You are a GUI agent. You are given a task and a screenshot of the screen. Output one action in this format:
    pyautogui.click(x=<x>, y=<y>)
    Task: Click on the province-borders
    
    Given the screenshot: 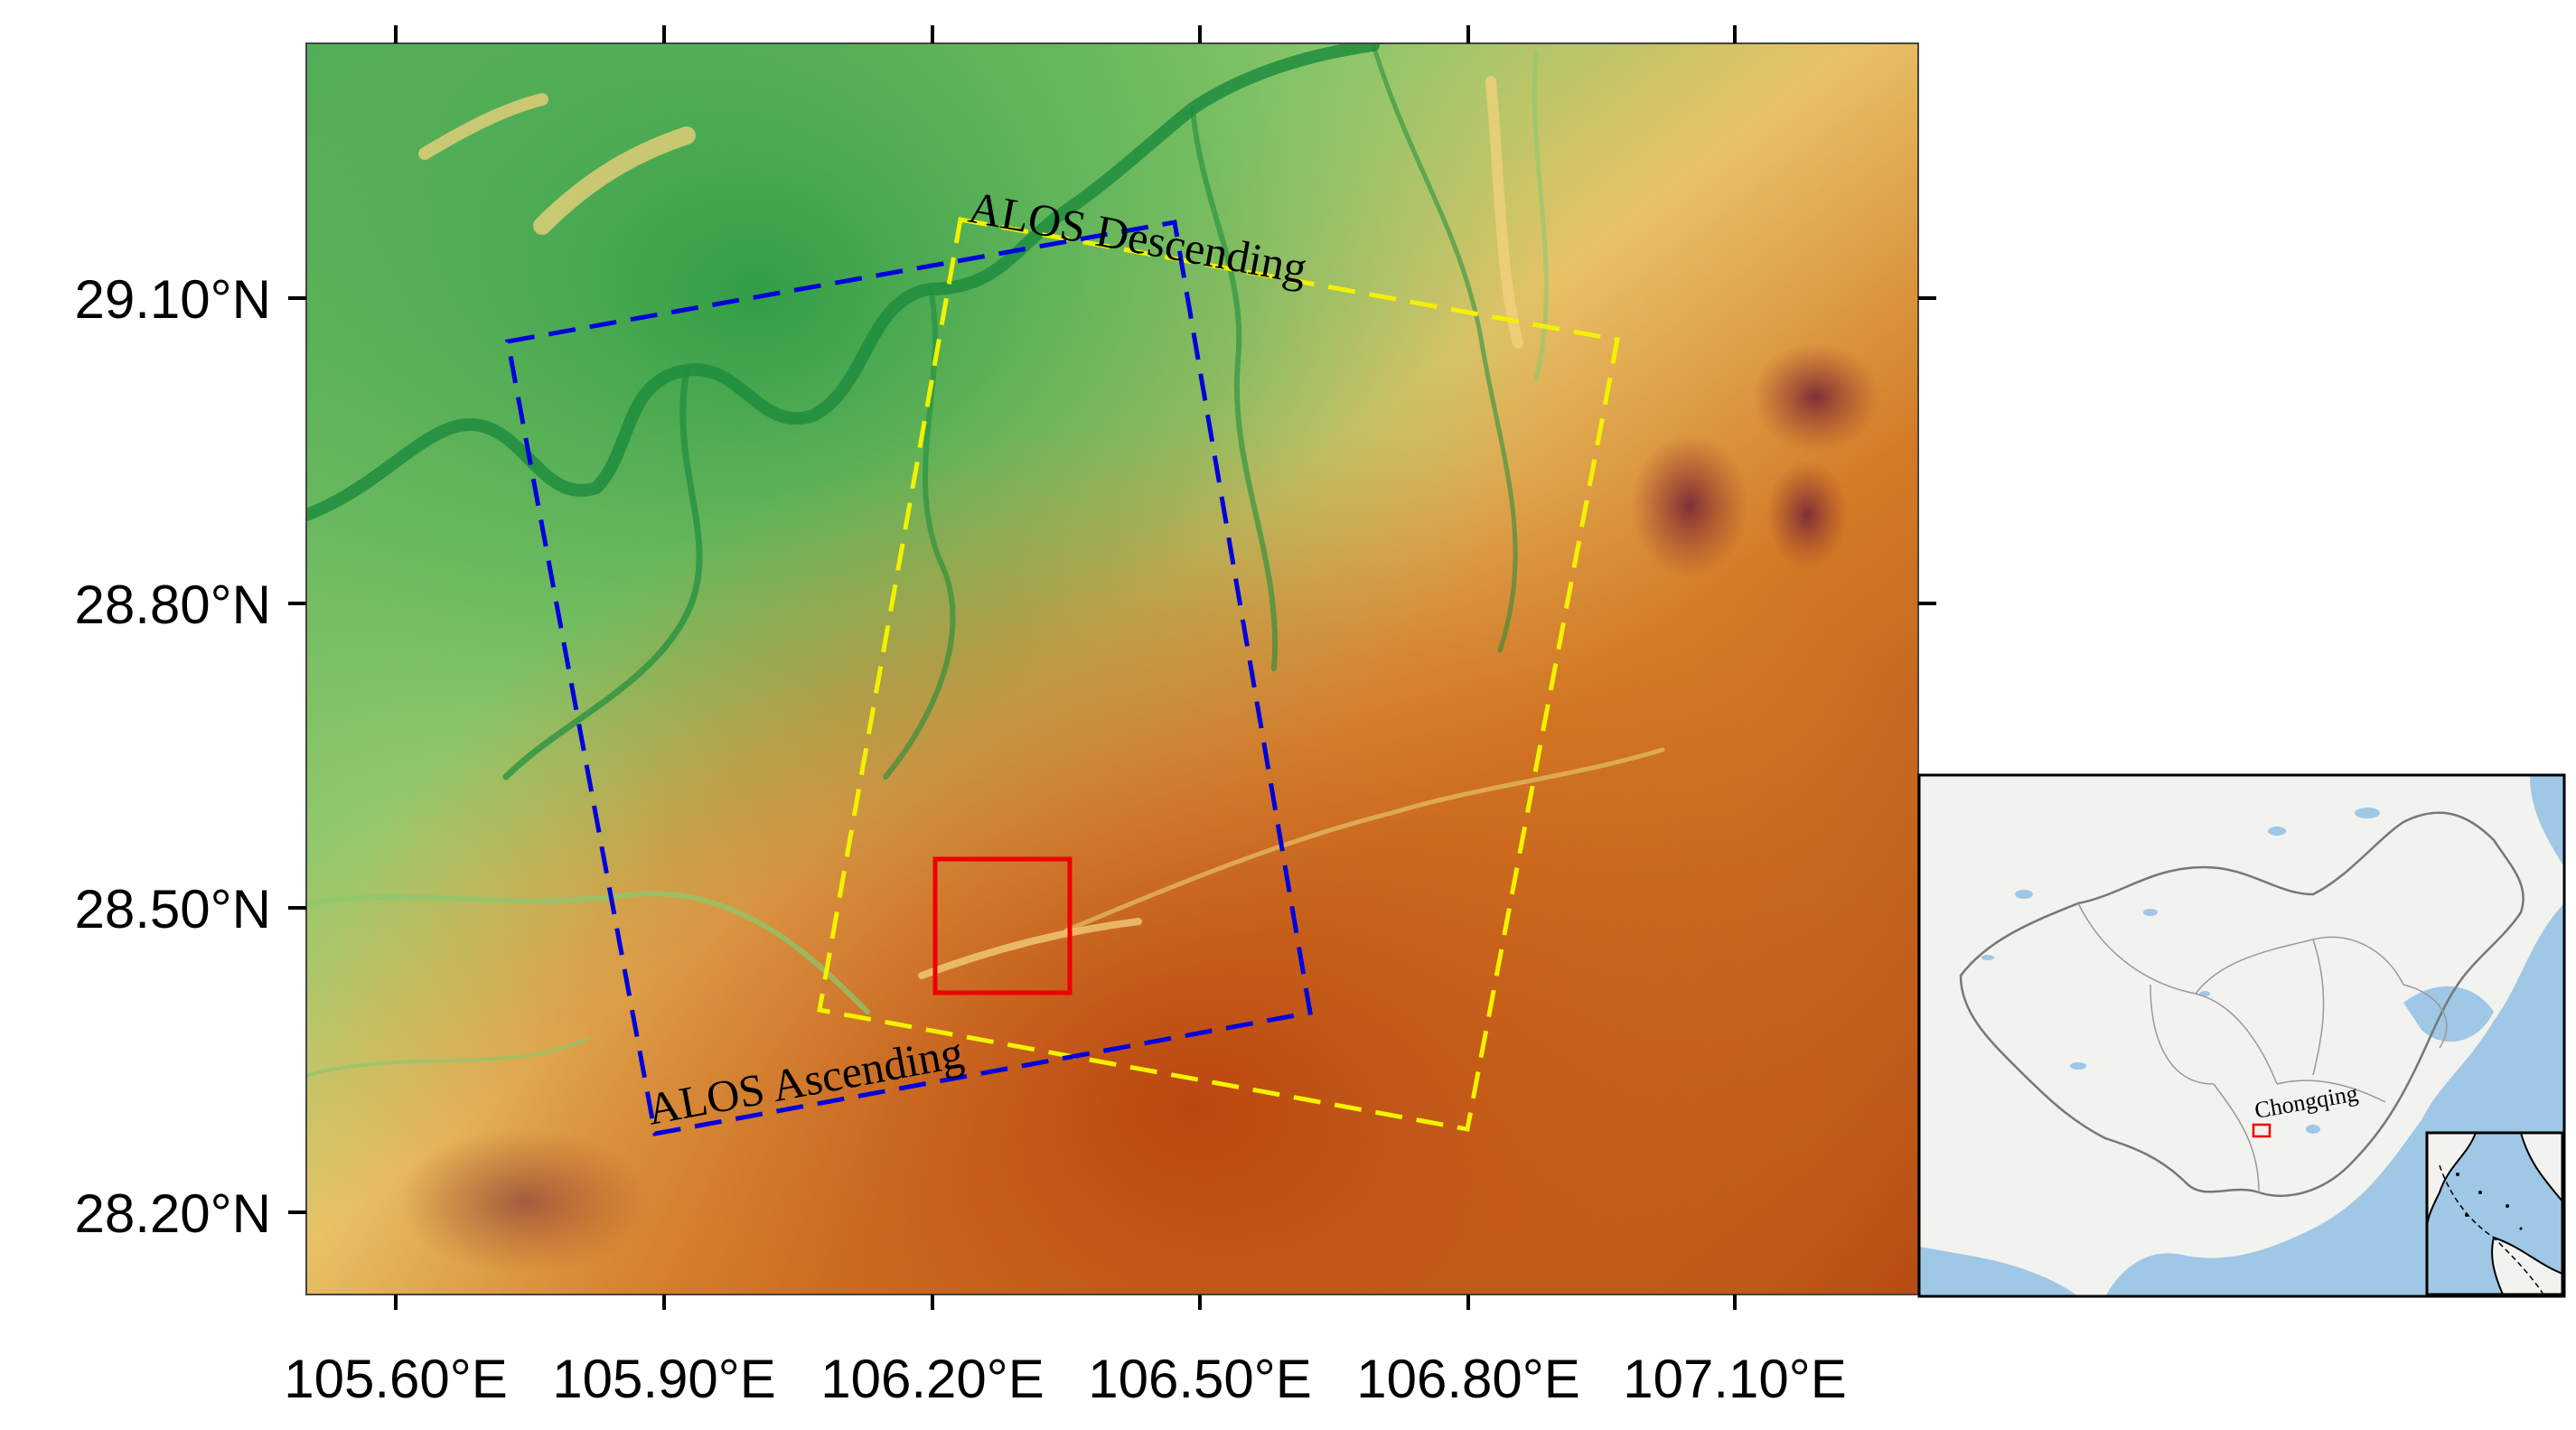 What is the action you would take?
    pyautogui.click(x=2262, y=1047)
    